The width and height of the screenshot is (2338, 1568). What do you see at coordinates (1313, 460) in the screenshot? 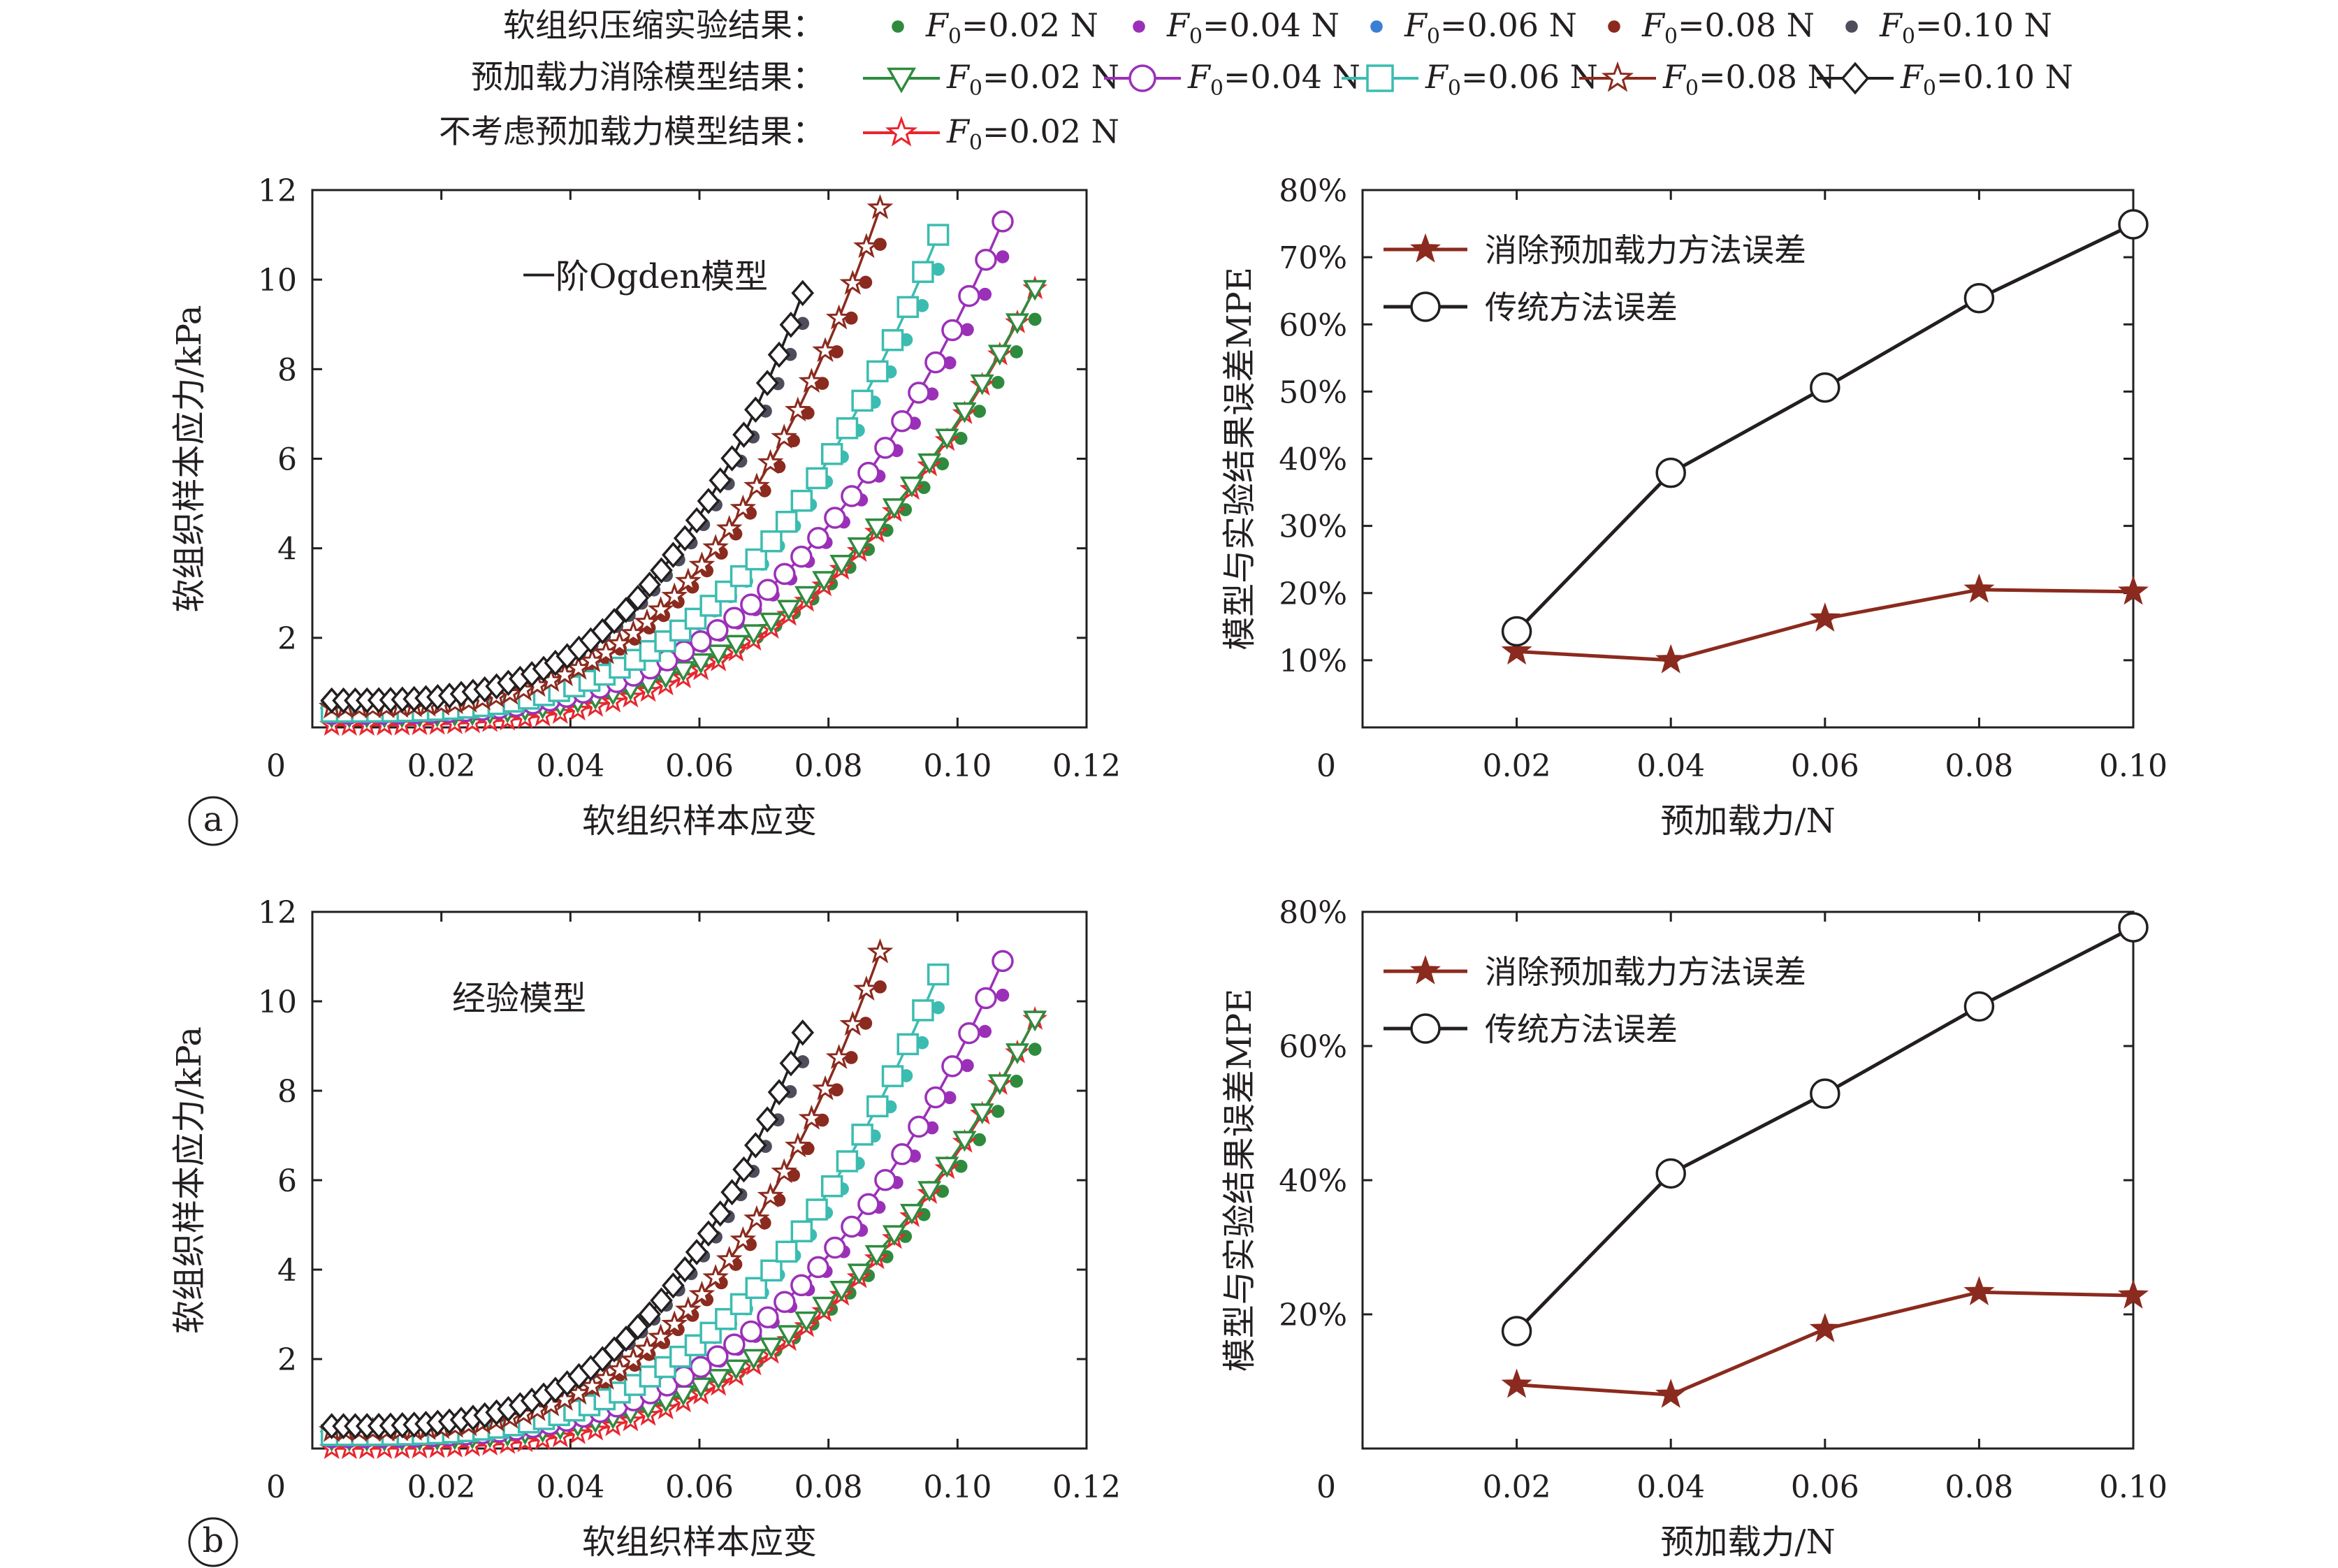
I see `y-tick-label: 40%` at bounding box center [1313, 460].